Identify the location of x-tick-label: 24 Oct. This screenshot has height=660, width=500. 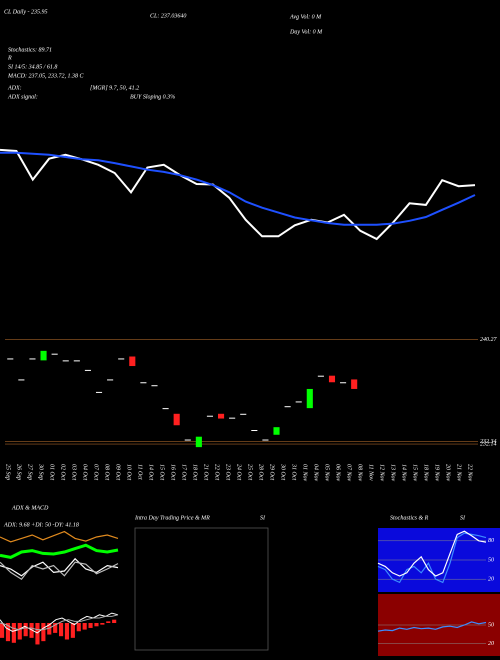
(239, 472).